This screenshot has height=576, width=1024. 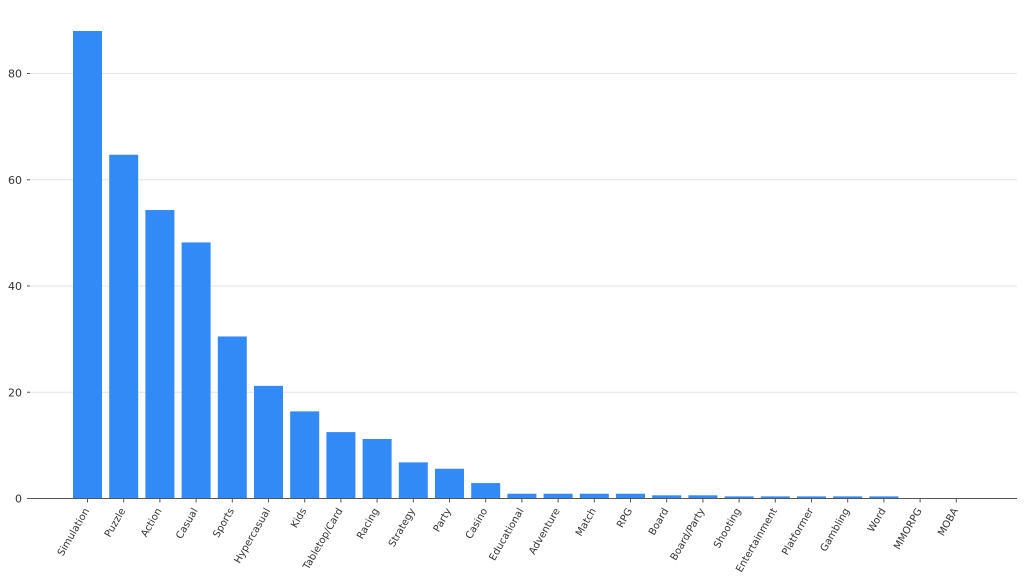 What do you see at coordinates (848, 497) in the screenshot?
I see `bar-gambling` at bounding box center [848, 497].